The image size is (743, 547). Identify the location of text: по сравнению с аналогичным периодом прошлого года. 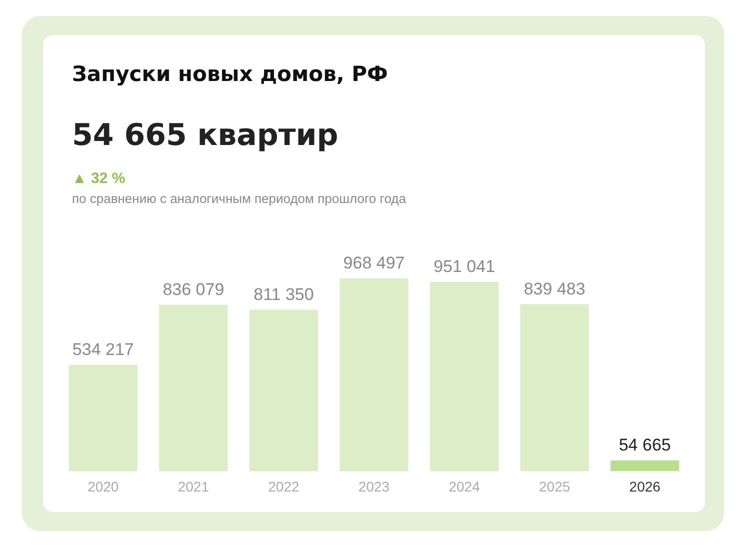
(239, 198).